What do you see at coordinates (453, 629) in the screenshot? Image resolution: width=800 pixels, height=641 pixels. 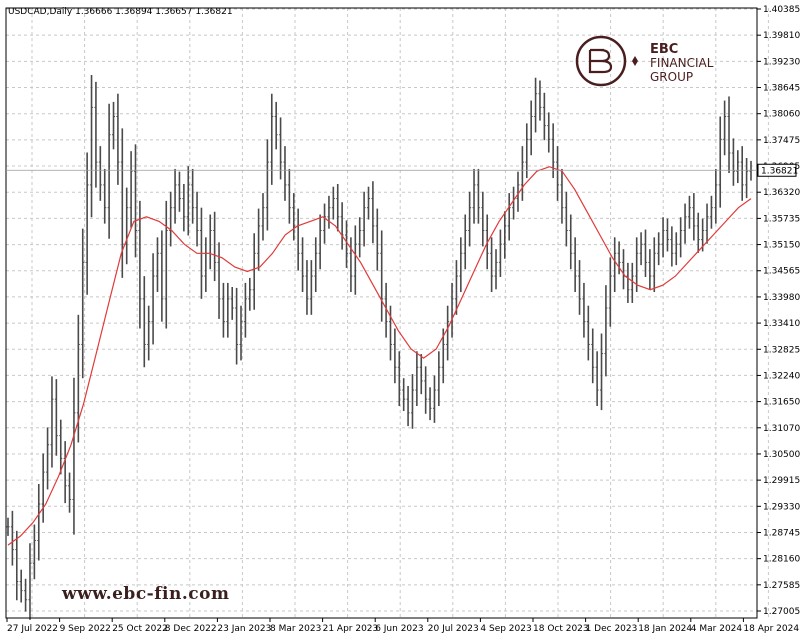 I see `x-tick-label: 20 Jul 2023` at bounding box center [453, 629].